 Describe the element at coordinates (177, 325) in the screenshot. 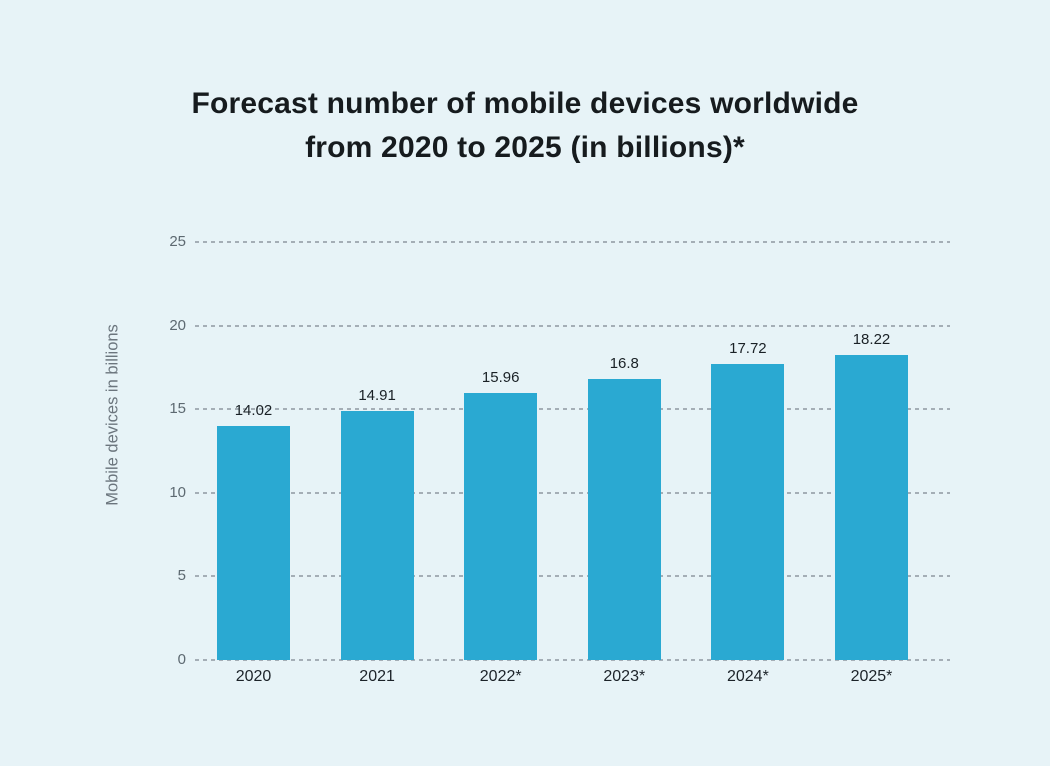

I see `y-tick-label-20: 20` at that location.